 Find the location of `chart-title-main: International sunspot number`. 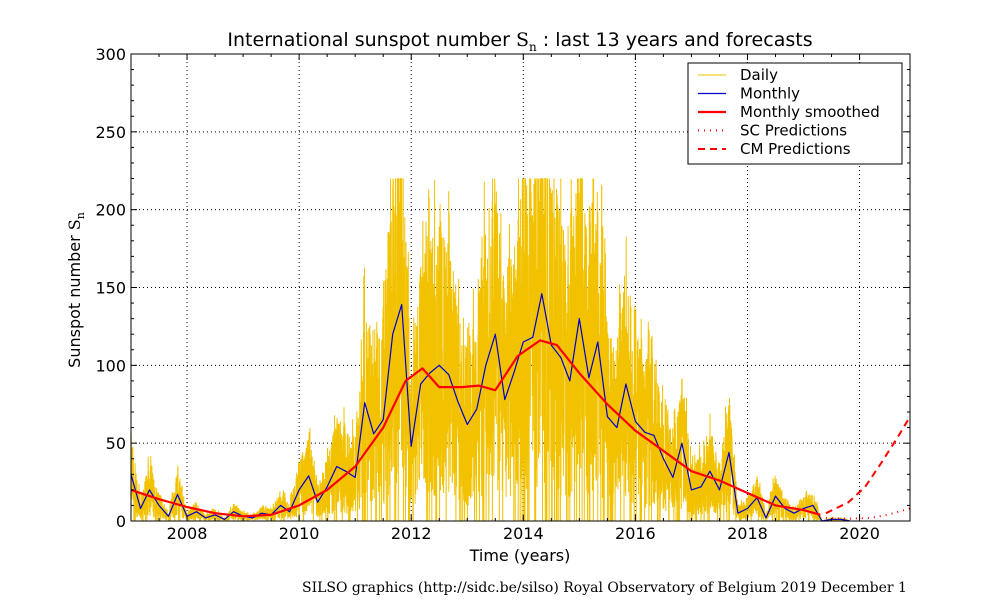

chart-title-main: International sunspot number is located at coordinates (371, 40).